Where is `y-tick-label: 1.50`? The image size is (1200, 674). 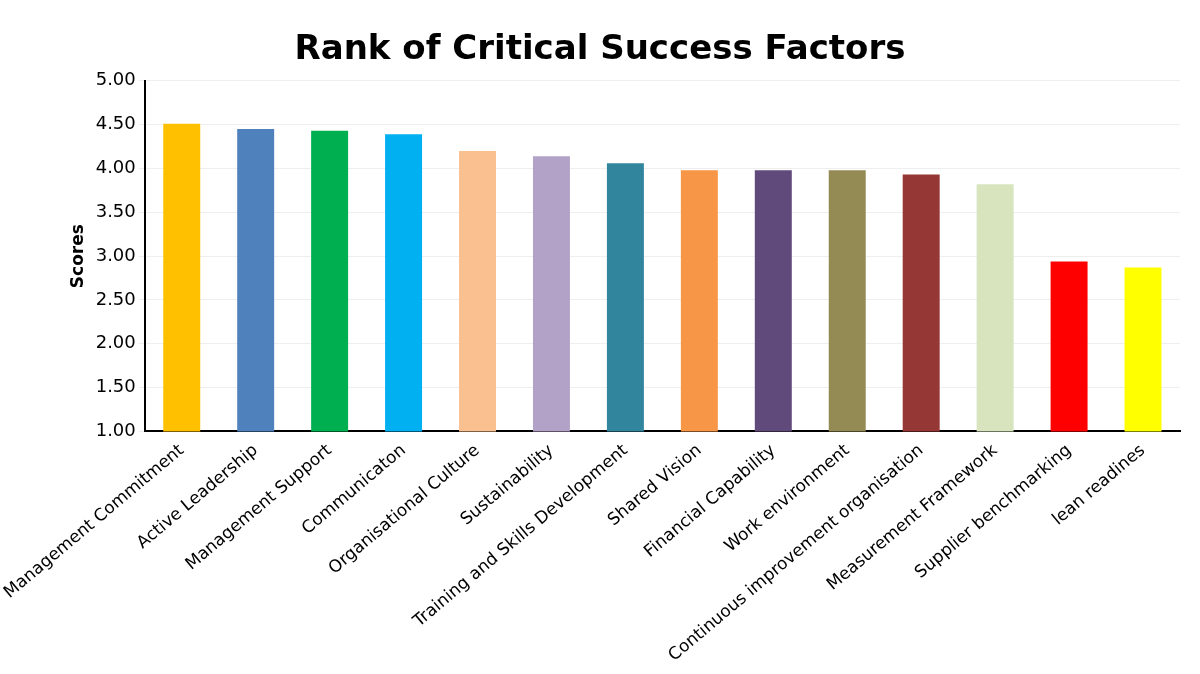
y-tick-label: 1.50 is located at coordinates (115, 386).